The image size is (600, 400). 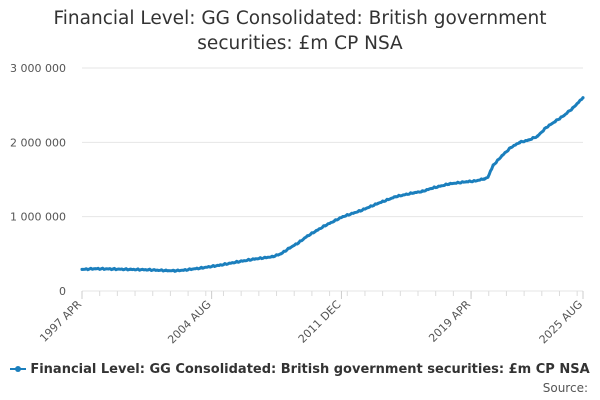 I want to click on x-tick-label: 2011 DEC, so click(x=320, y=322).